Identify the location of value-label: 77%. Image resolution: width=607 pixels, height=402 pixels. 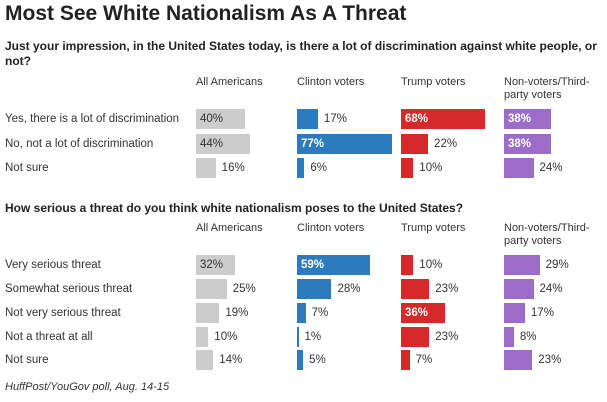
(313, 144).